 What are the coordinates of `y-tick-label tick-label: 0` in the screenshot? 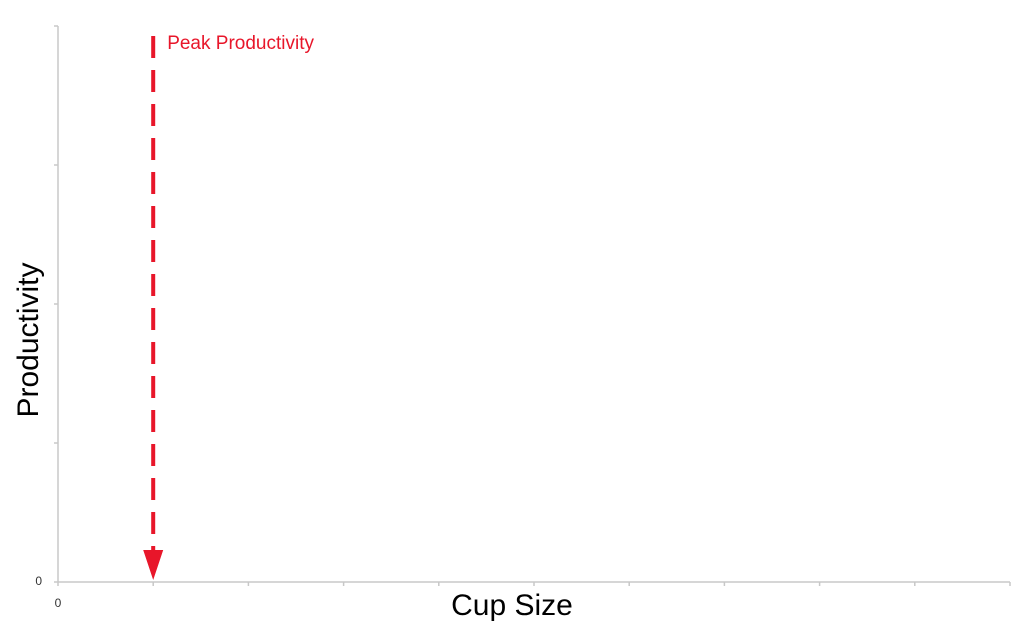 It's located at (38, 581).